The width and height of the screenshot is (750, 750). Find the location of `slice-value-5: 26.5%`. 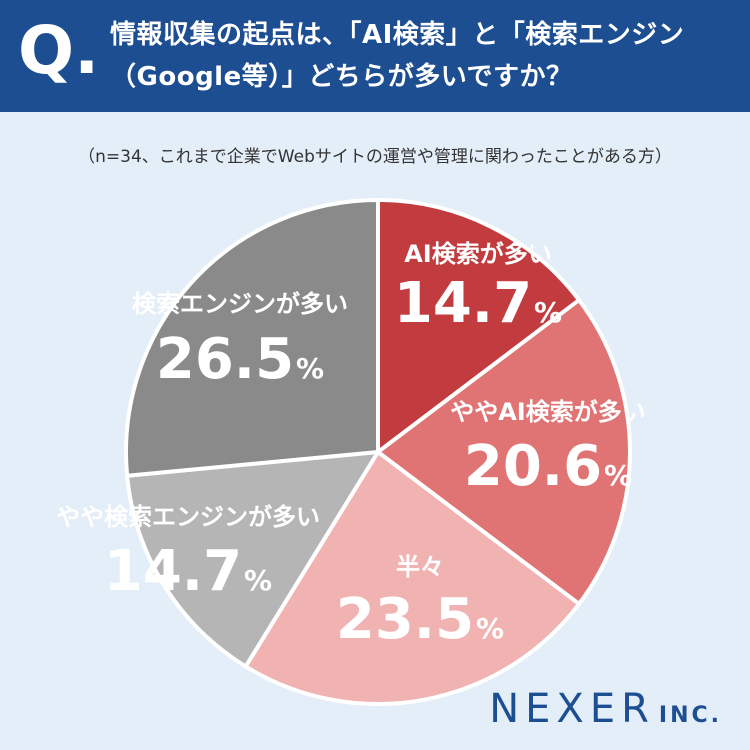

slice-value-5: 26.5% is located at coordinates (240, 359).